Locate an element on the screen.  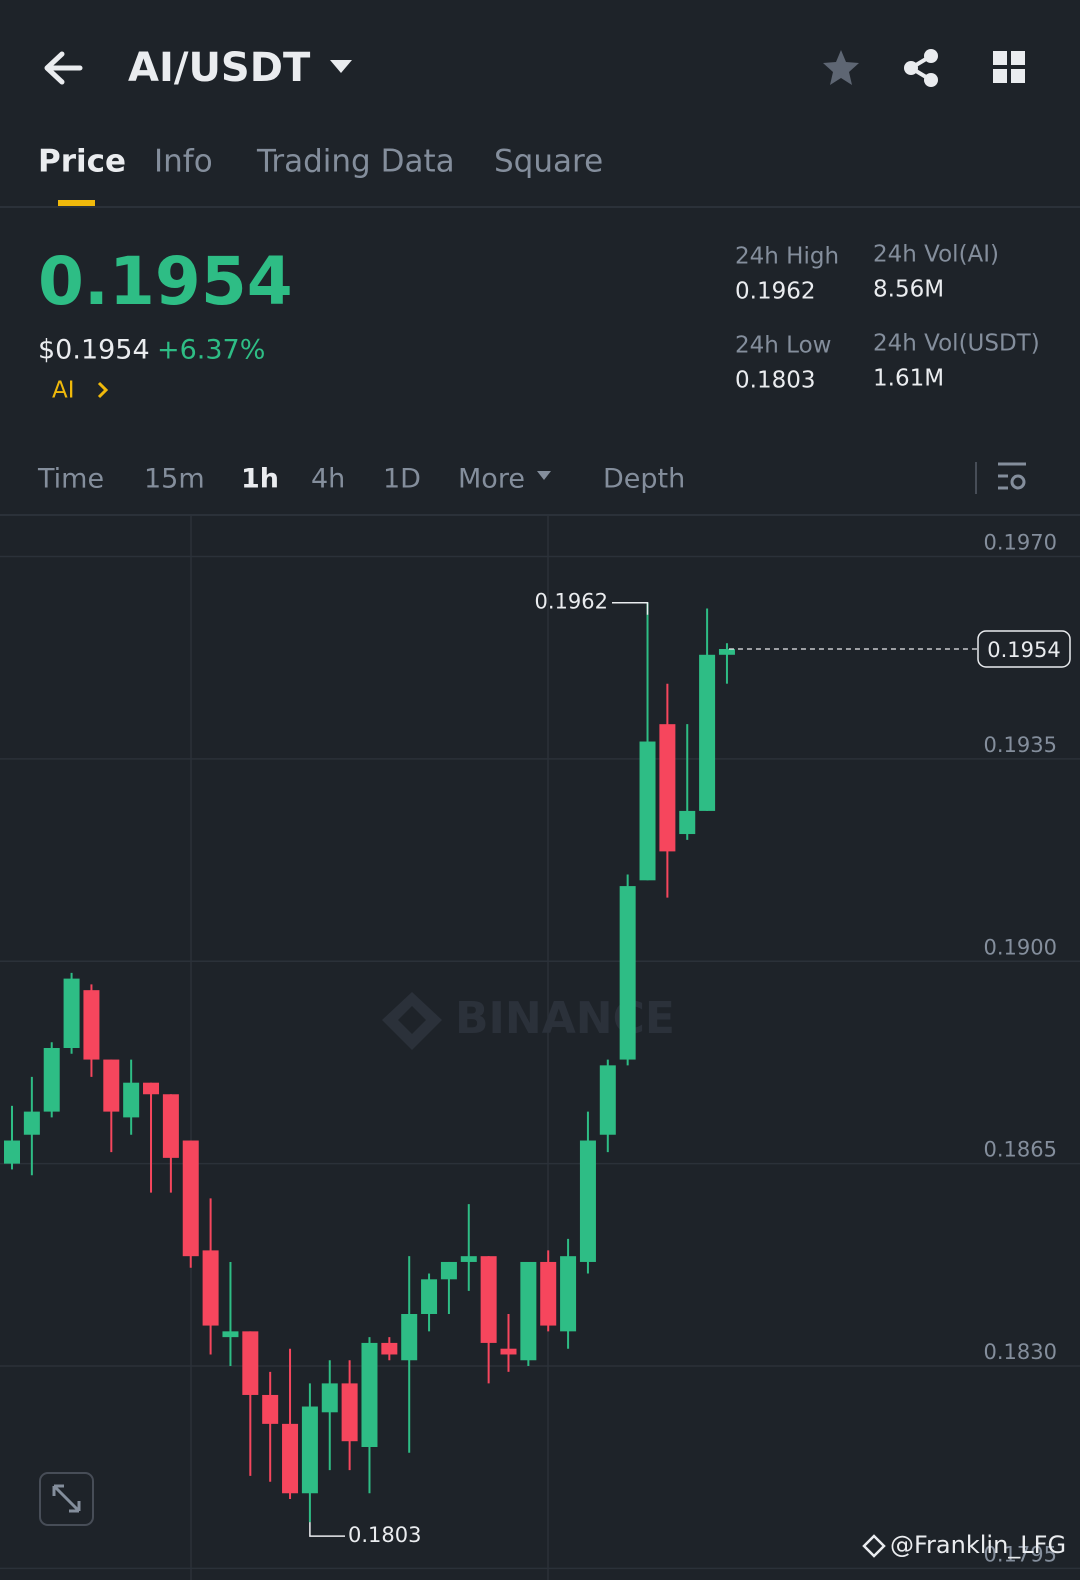
interval: 4h is located at coordinates (328, 479).